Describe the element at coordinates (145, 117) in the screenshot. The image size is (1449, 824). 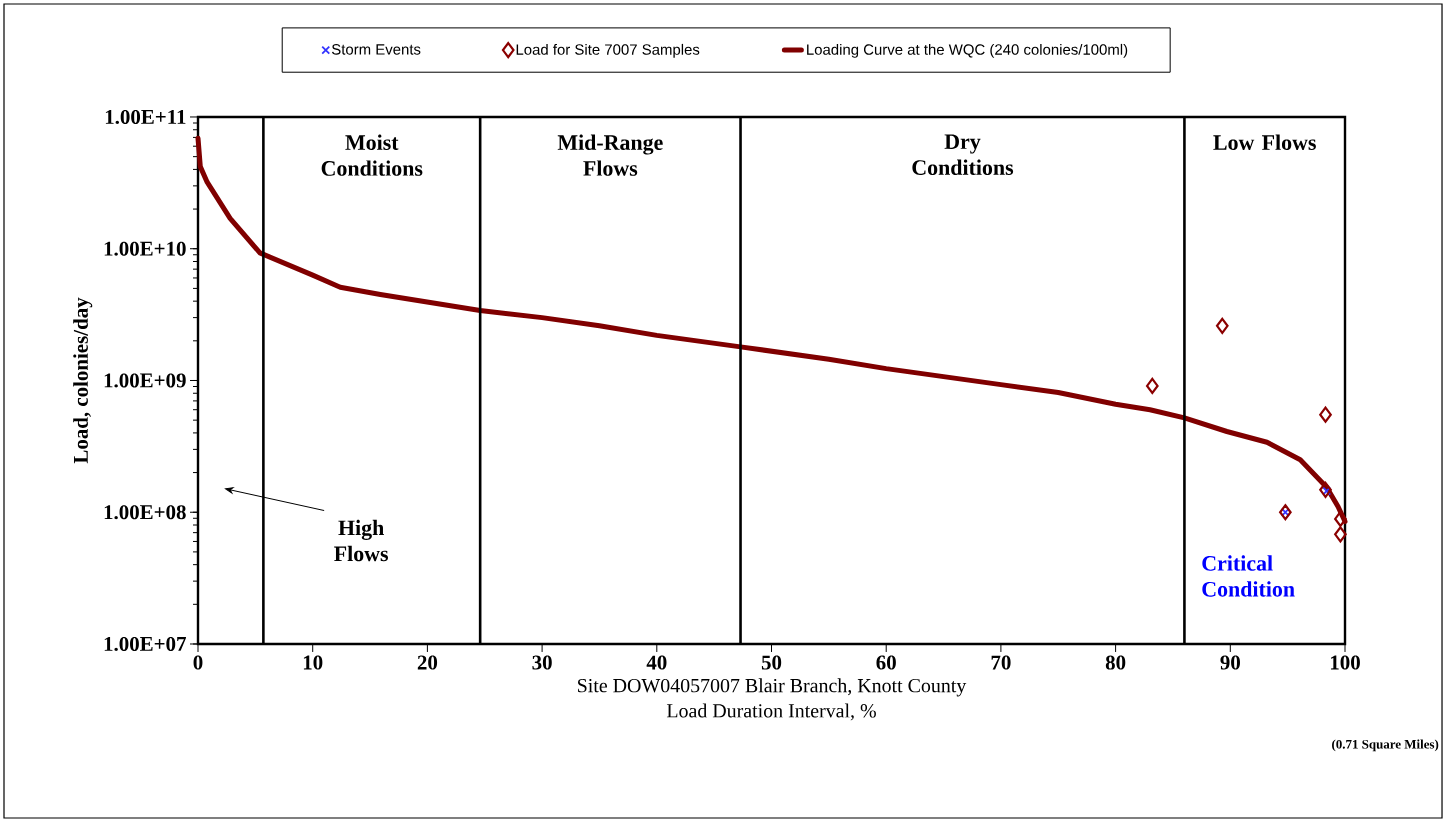
I see `y-tick-label: 1.00E+11` at that location.